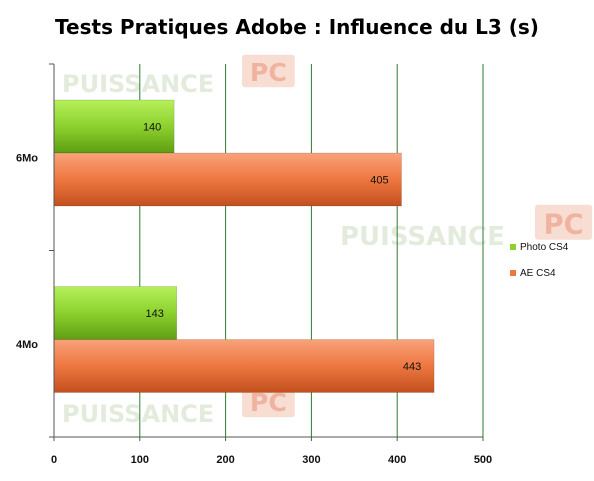 Image resolution: width=594 pixels, height=481 pixels. What do you see at coordinates (27, 345) in the screenshot?
I see `category-label: 4Mo` at bounding box center [27, 345].